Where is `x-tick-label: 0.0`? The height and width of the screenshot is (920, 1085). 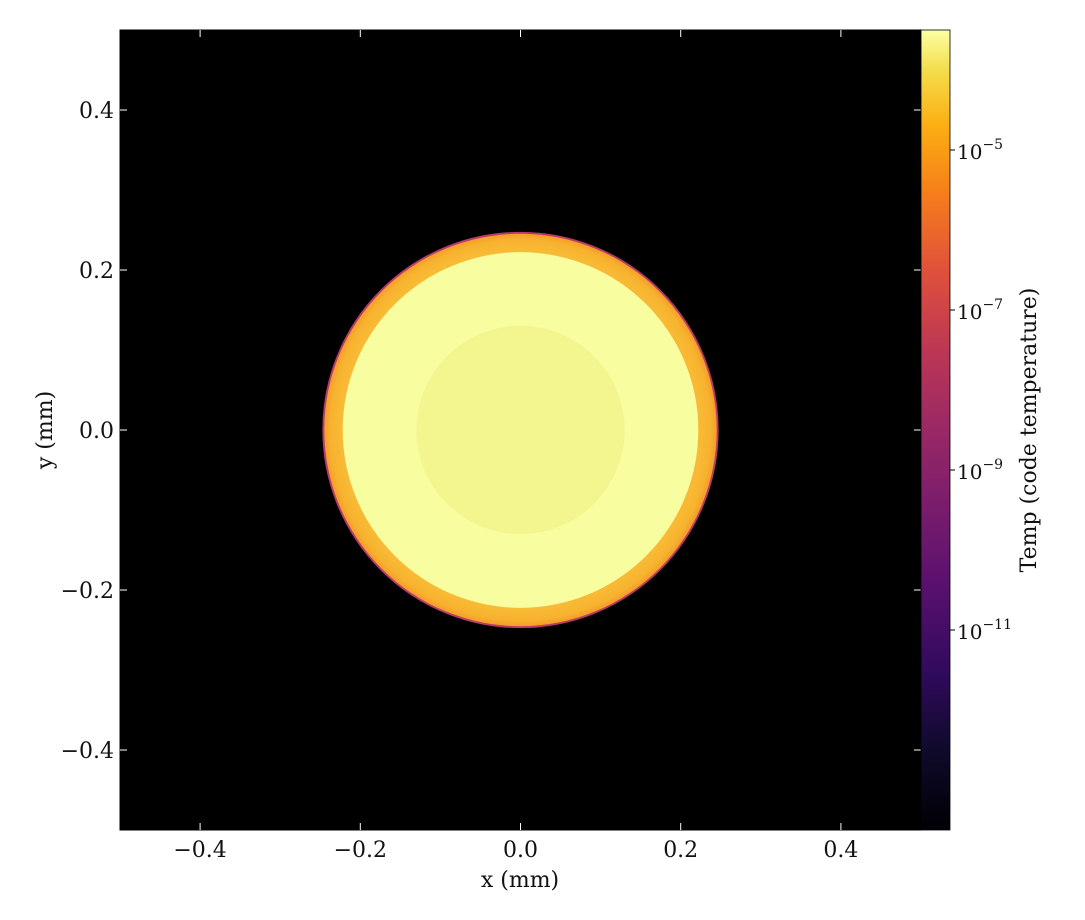 x-tick-label: 0.0 is located at coordinates (520, 850).